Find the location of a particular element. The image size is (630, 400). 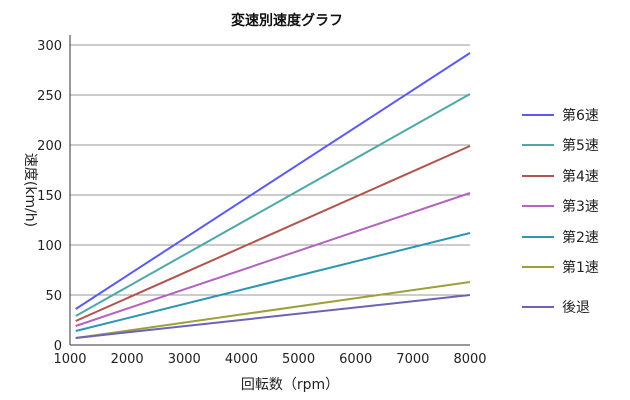

y-tick-label: 200 is located at coordinates (49, 146).